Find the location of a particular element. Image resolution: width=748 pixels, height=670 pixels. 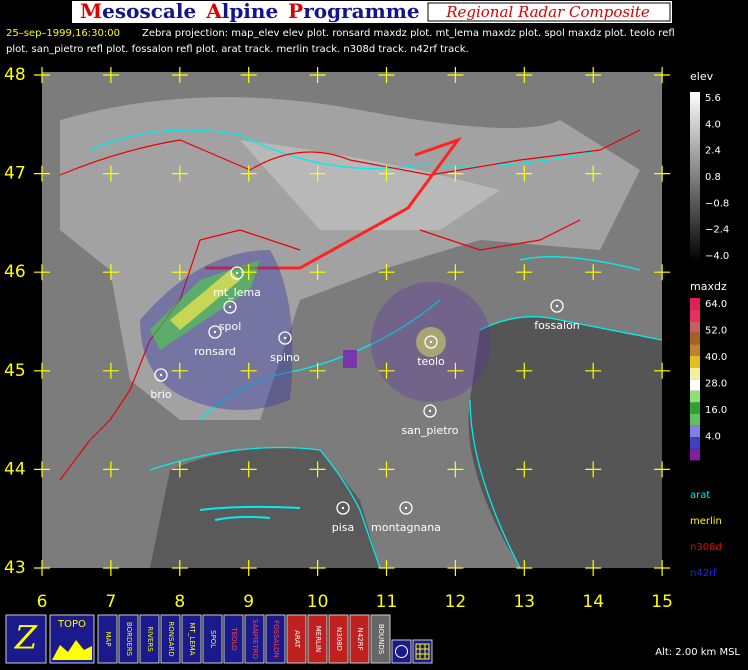

alps-high is located at coordinates (370, 185).